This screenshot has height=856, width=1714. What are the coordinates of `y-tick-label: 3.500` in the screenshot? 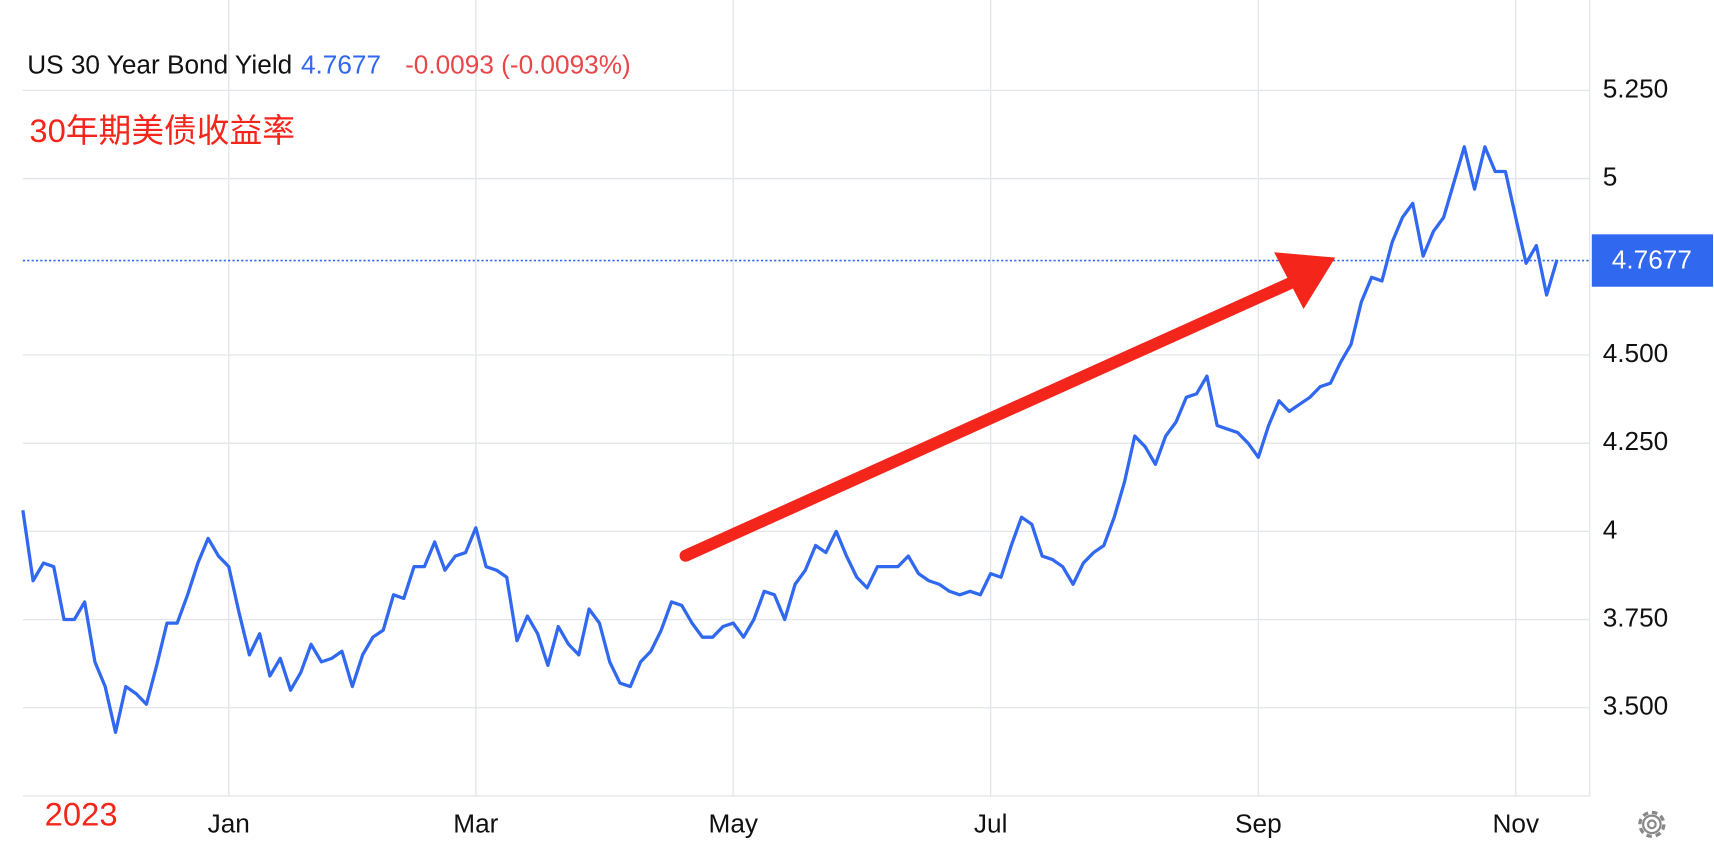 It's located at (1636, 706).